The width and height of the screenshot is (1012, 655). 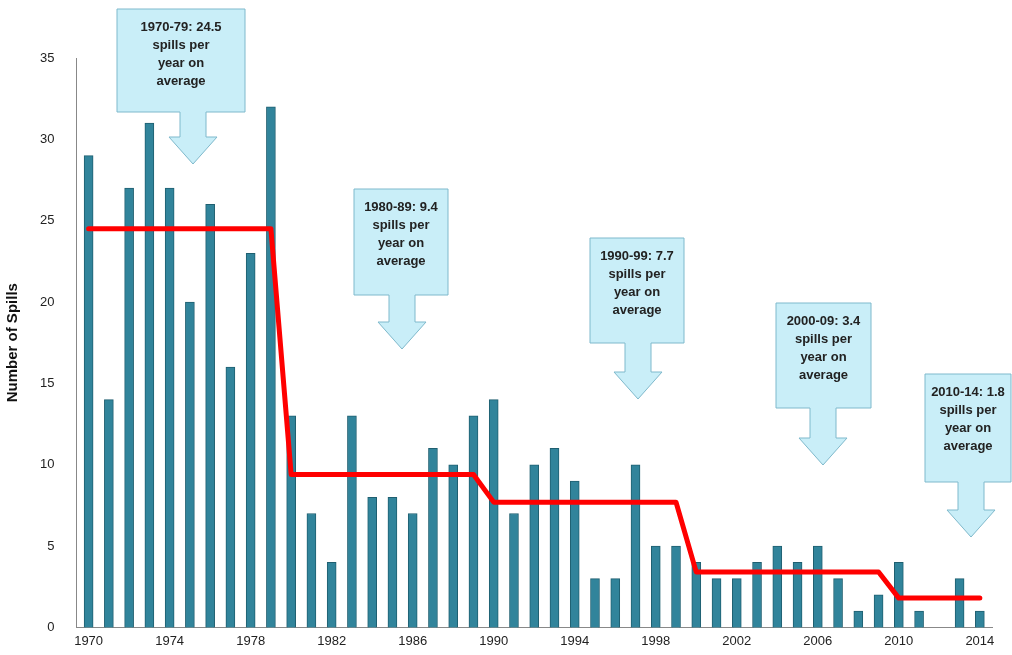 I want to click on x-tick-label: 1974, so click(x=170, y=640).